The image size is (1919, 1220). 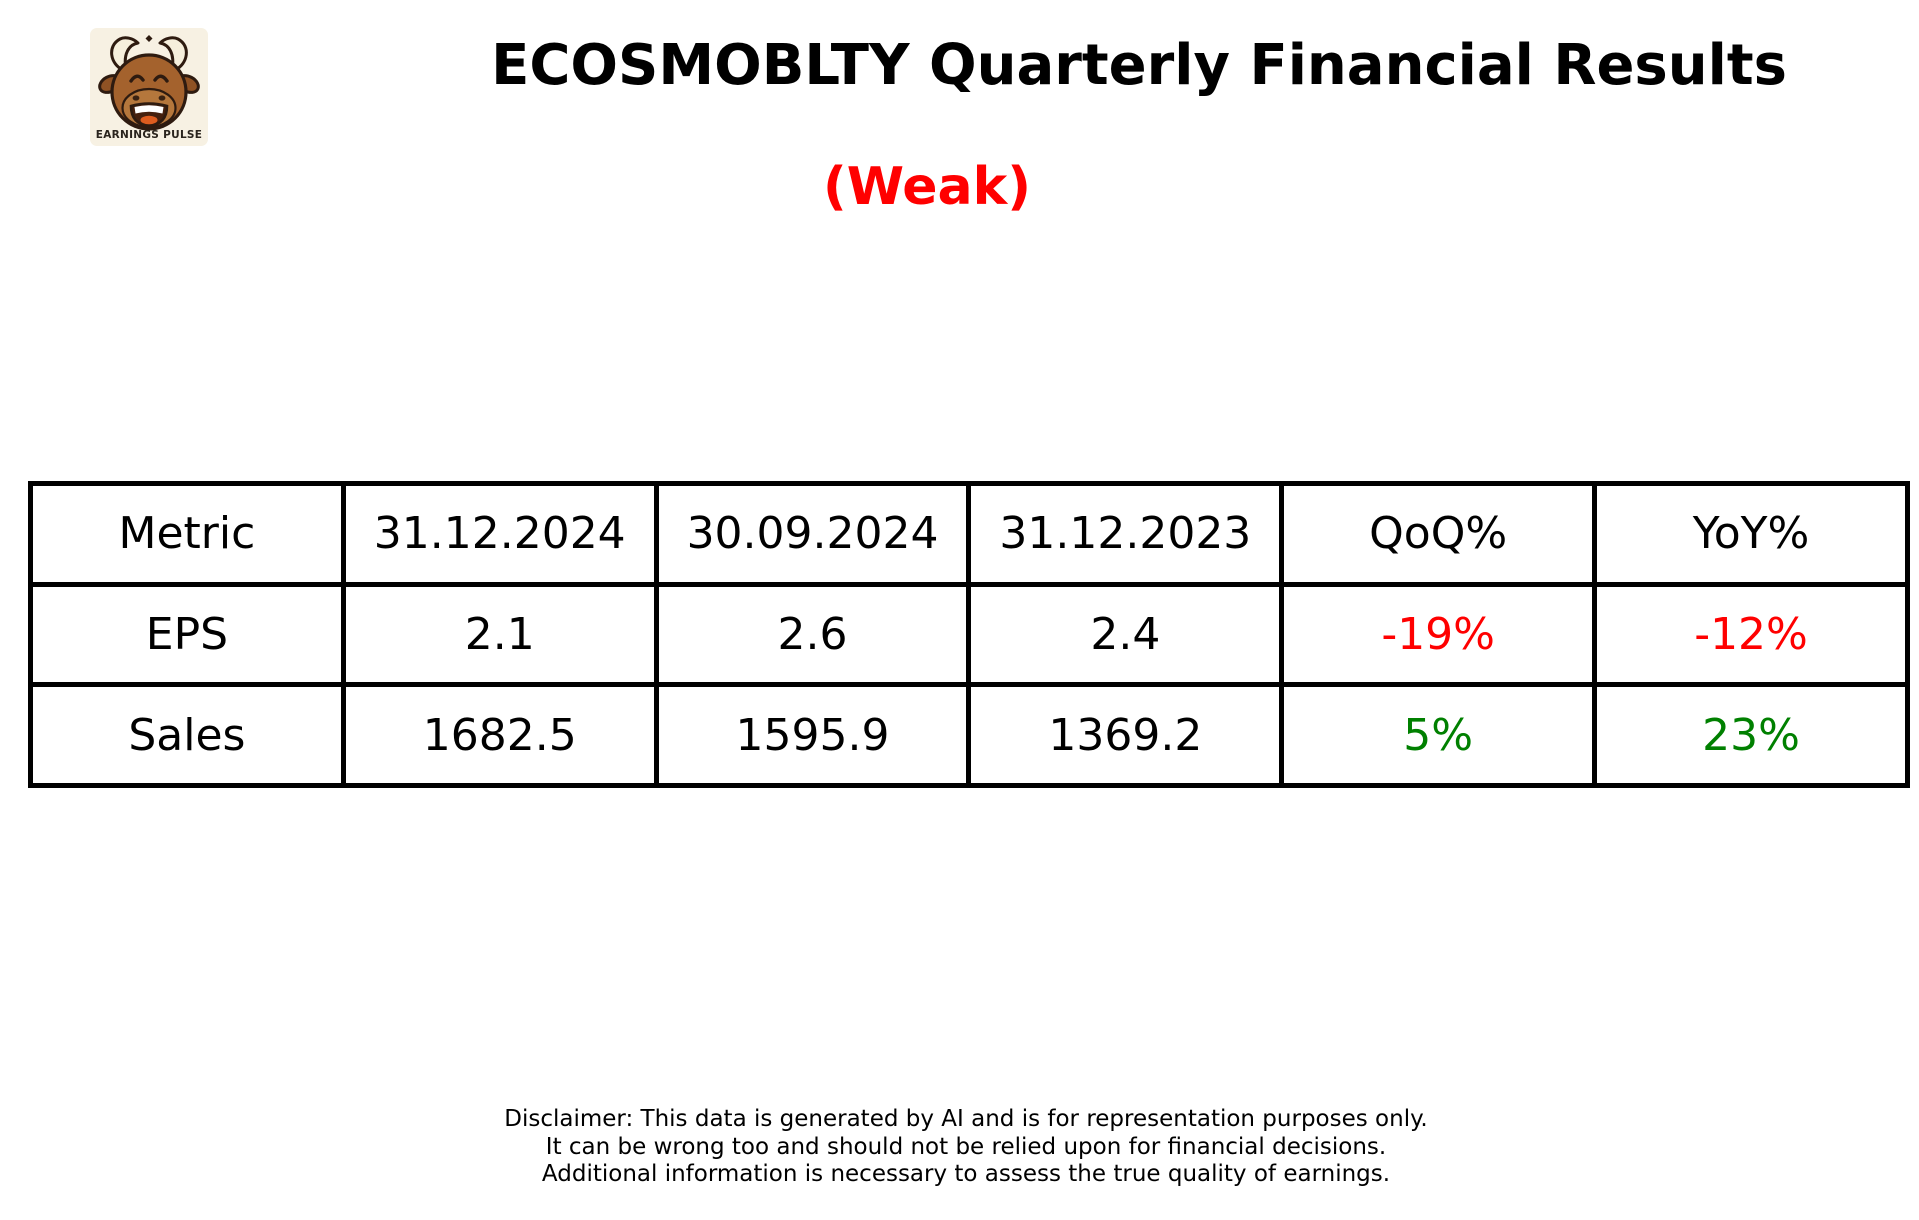 I want to click on eps-value-current: 2.1, so click(x=499, y=634).